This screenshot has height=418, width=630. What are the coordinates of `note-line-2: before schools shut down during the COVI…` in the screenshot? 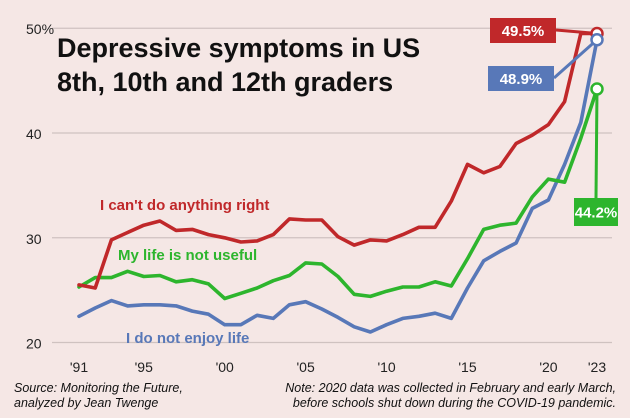 It's located at (454, 403).